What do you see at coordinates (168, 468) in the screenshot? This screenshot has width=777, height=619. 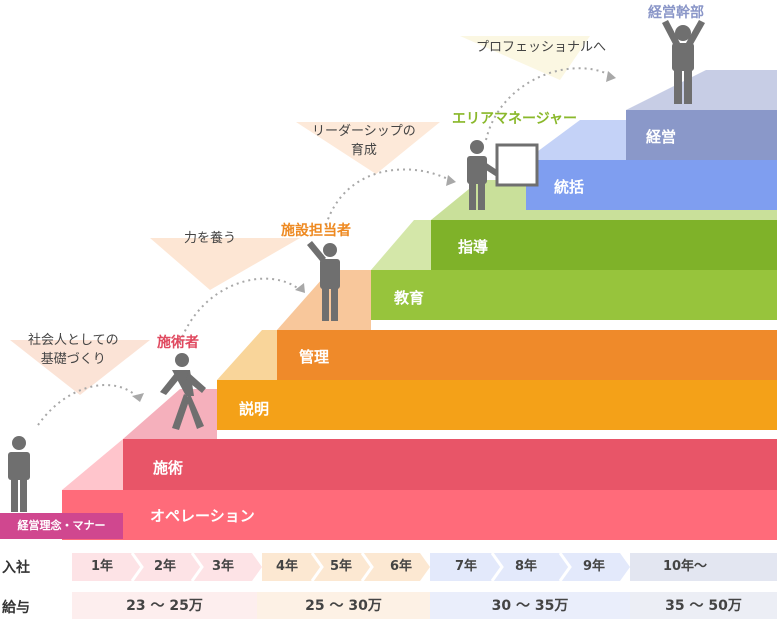 I see `step-sejutsu-label: 施術` at bounding box center [168, 468].